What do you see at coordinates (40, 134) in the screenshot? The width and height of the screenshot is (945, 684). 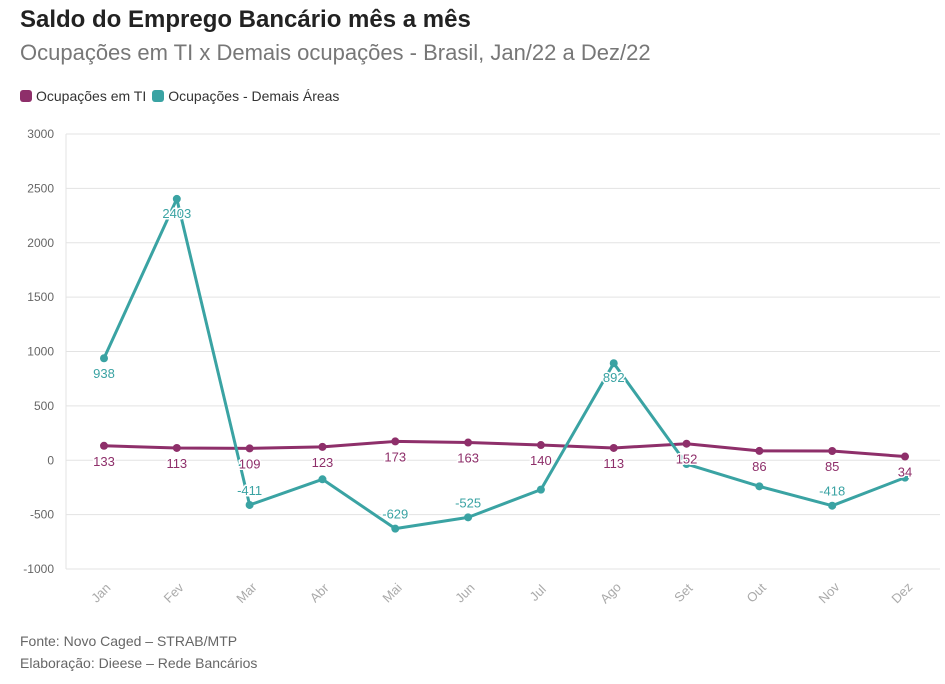 I see `y-tick-label: 3000` at bounding box center [40, 134].